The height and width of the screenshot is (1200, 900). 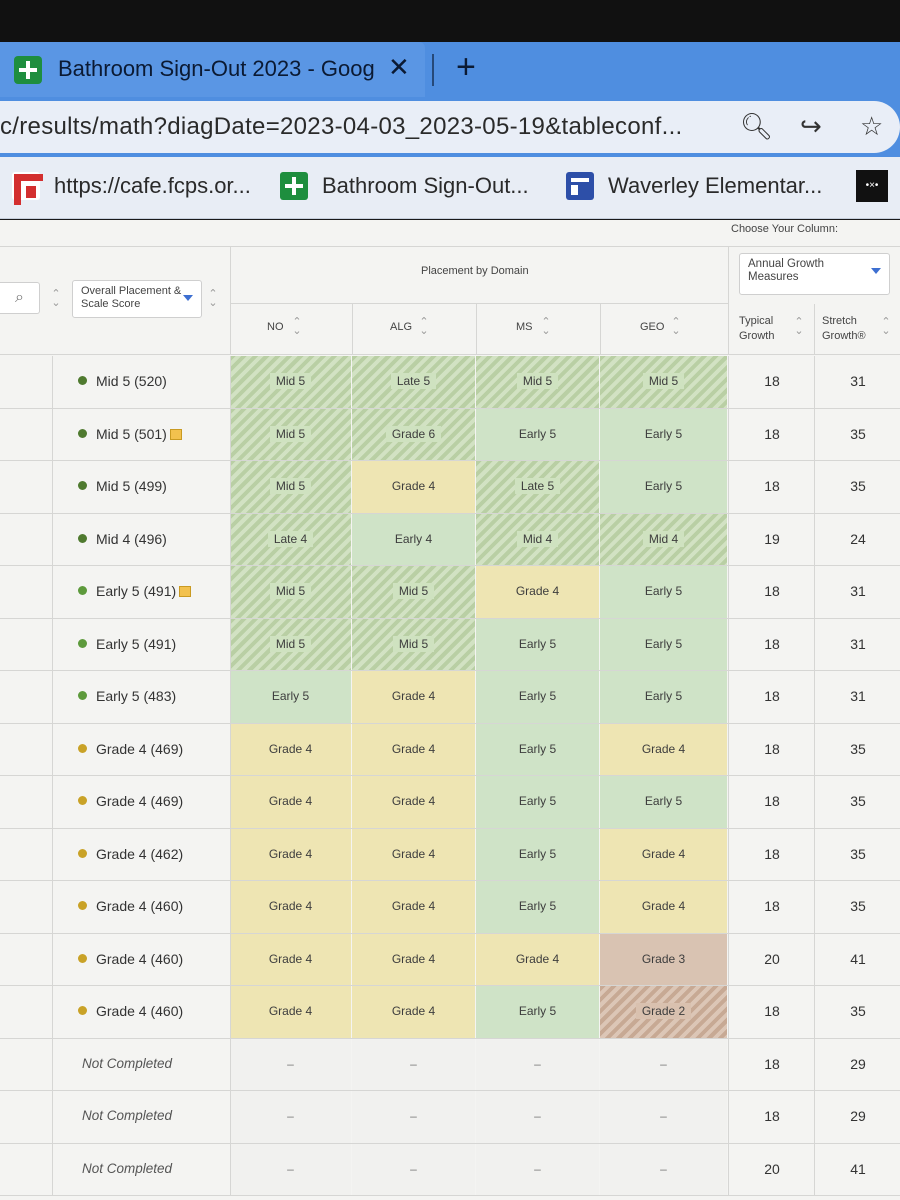 What do you see at coordinates (122, 381) in the screenshot?
I see `overall-placement-label: Mid 5 (520)` at bounding box center [122, 381].